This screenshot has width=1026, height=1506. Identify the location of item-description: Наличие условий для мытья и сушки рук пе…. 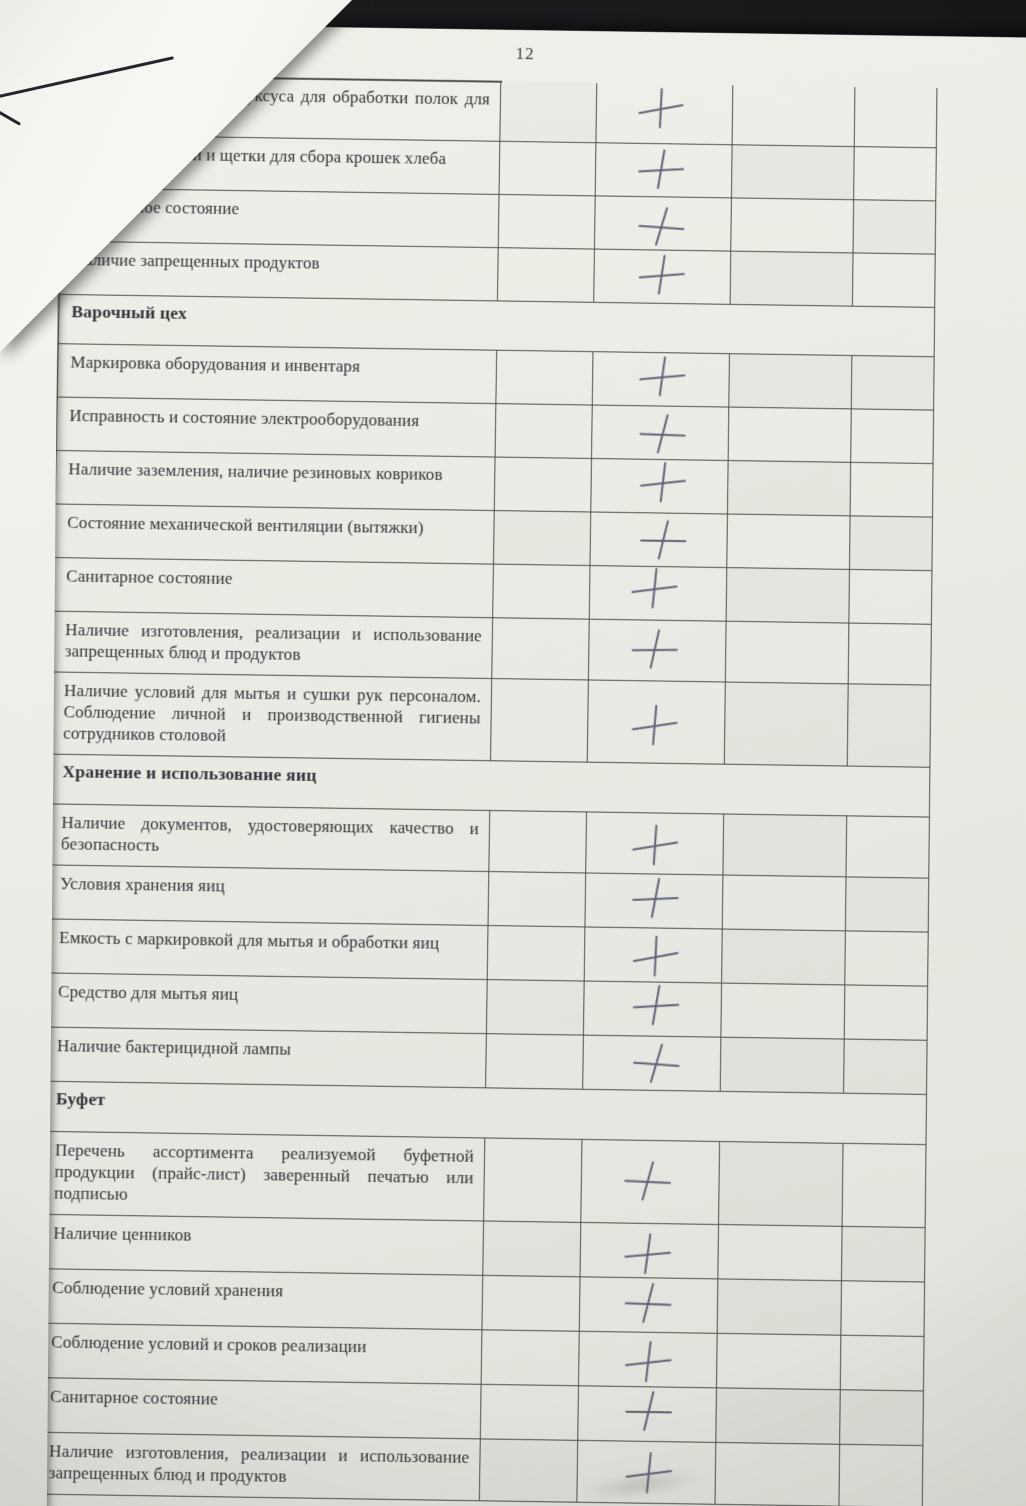
(271, 716).